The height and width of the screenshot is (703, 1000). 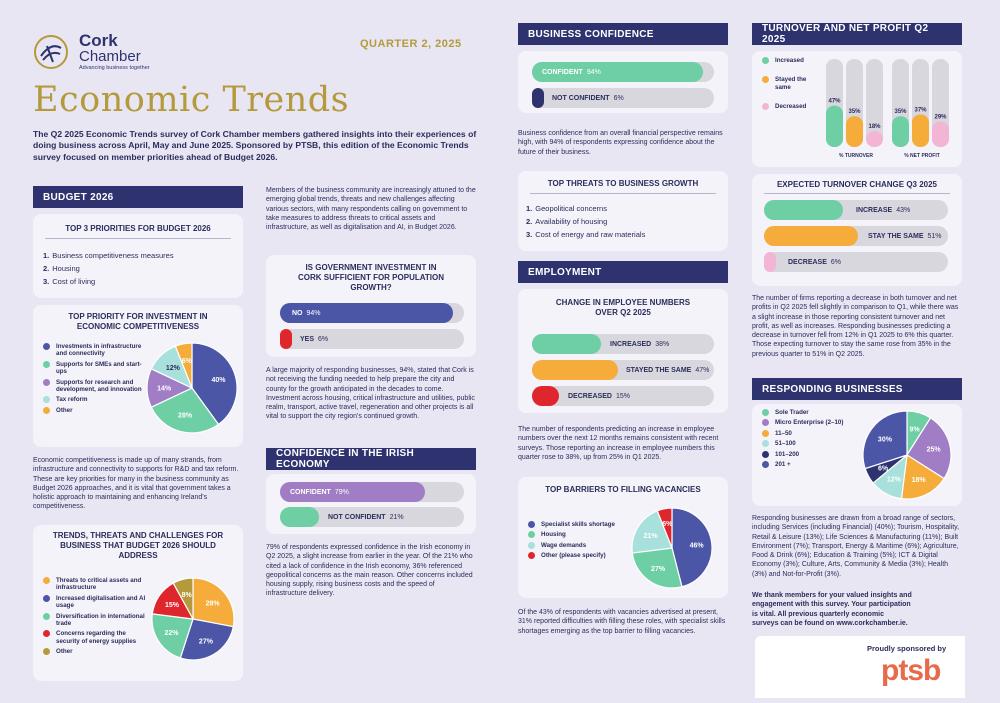 What do you see at coordinates (213, 603) in the screenshot?
I see `slice-label: 28%` at bounding box center [213, 603].